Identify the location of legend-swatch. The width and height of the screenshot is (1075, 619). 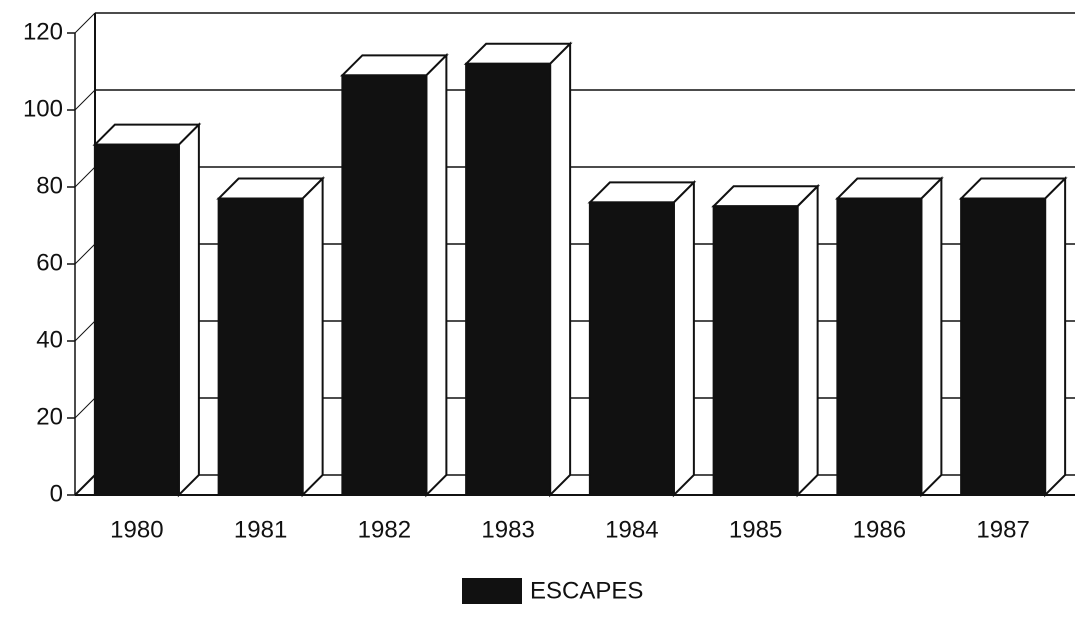
(492, 591).